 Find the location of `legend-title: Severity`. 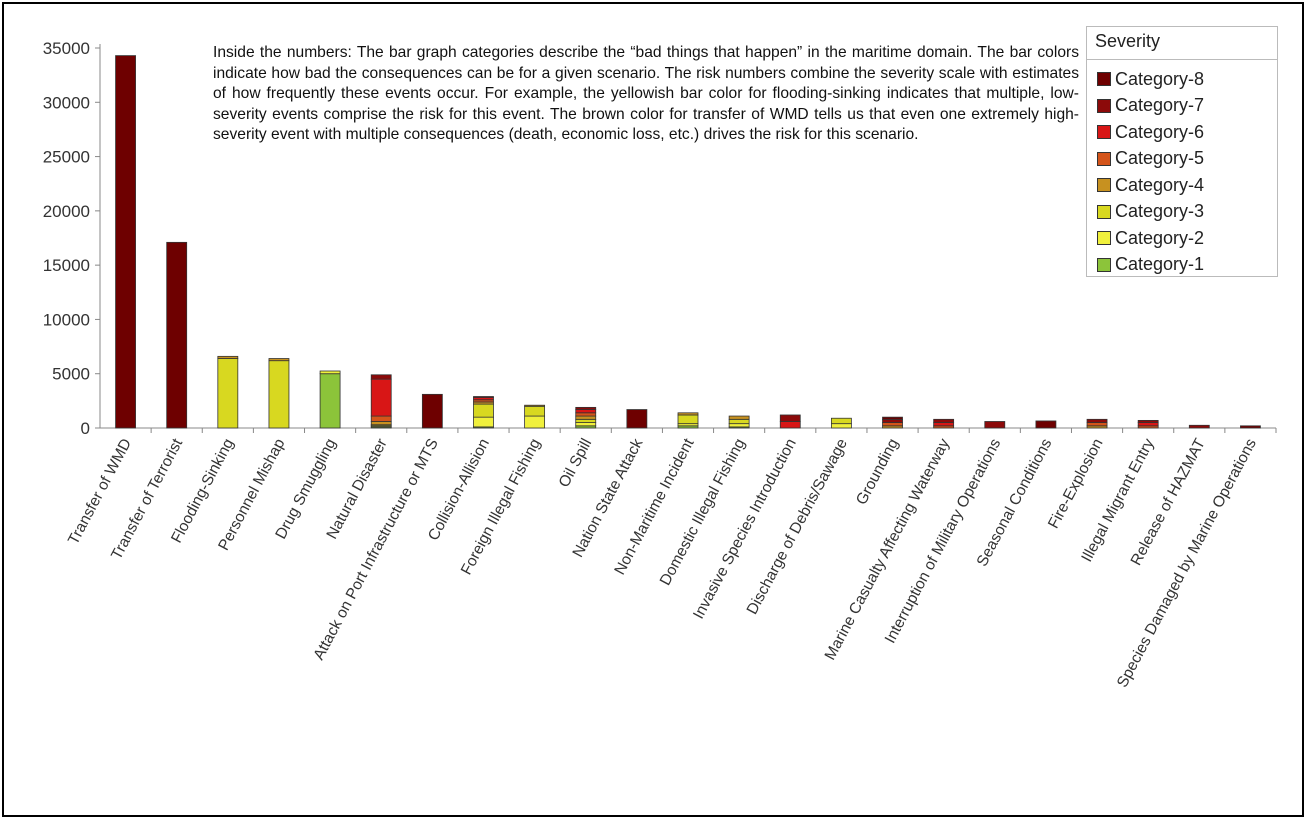

legend-title: Severity is located at coordinates (1128, 41).